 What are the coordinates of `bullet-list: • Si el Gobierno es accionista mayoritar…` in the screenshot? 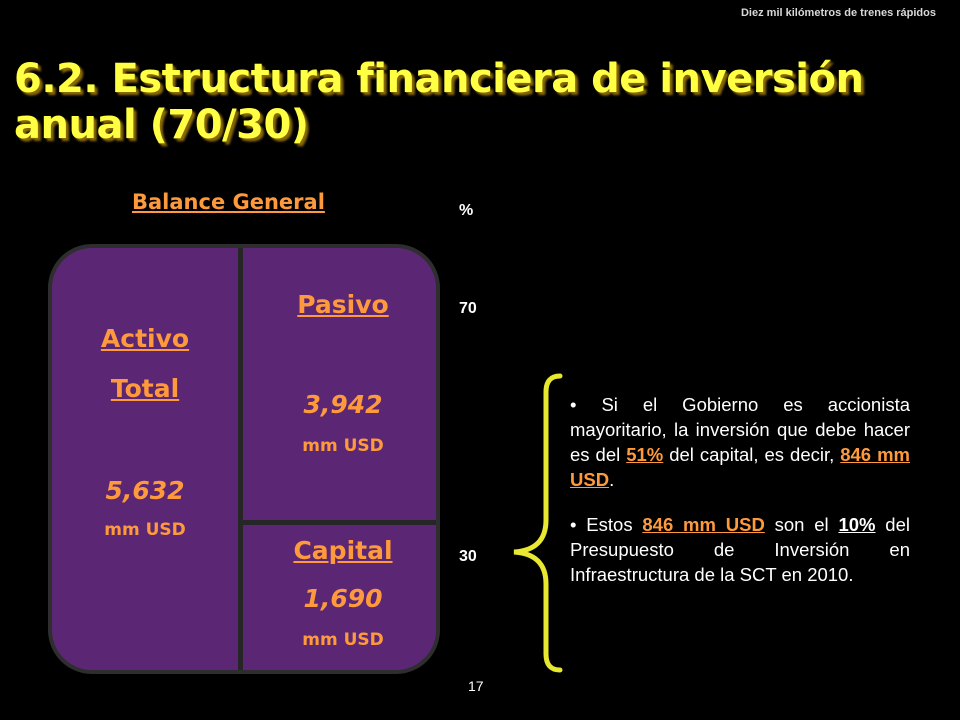 It's located at (740, 499).